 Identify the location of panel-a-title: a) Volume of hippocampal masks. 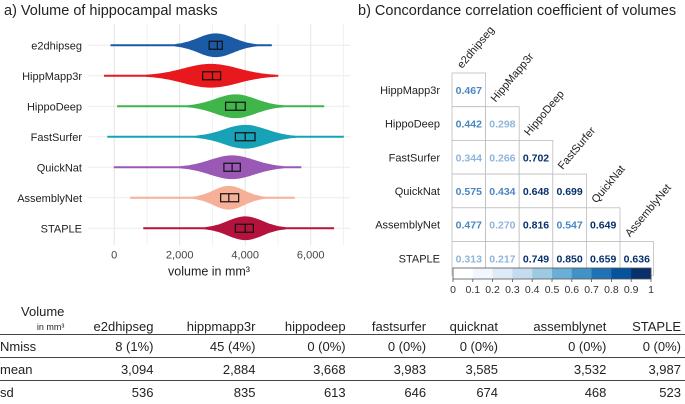
(111, 11).